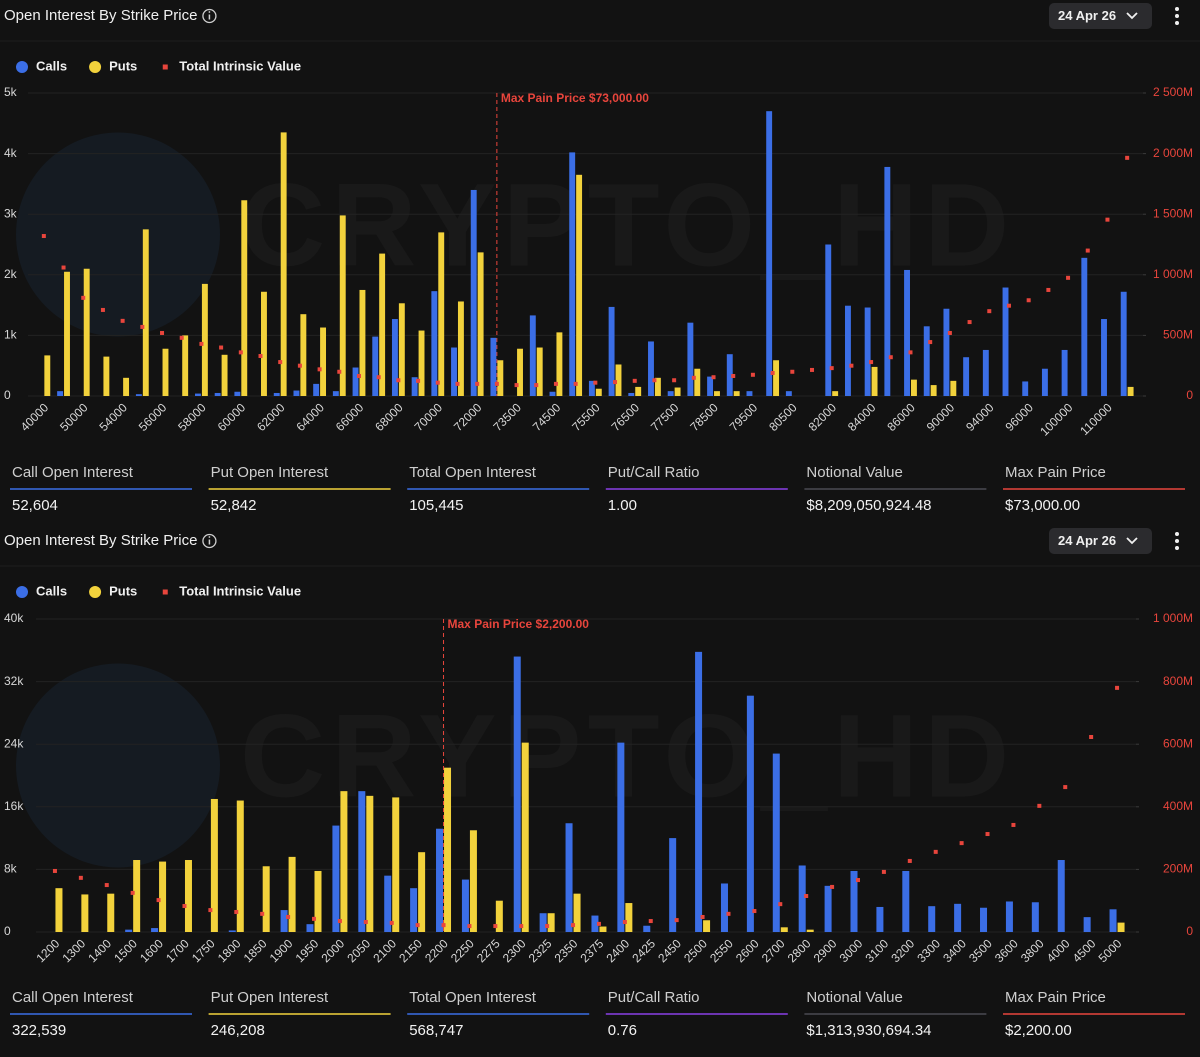 This screenshot has width=1200, height=1057. Describe the element at coordinates (14, 618) in the screenshot. I see `y-tick-label: 40k` at that location.